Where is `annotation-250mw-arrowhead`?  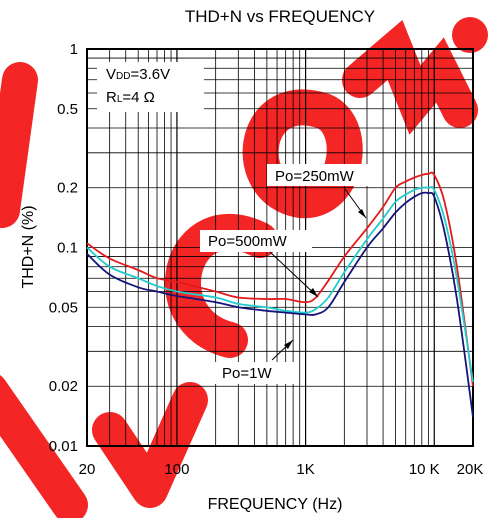 annotation-250mw-arrowhead is located at coordinates (362, 213).